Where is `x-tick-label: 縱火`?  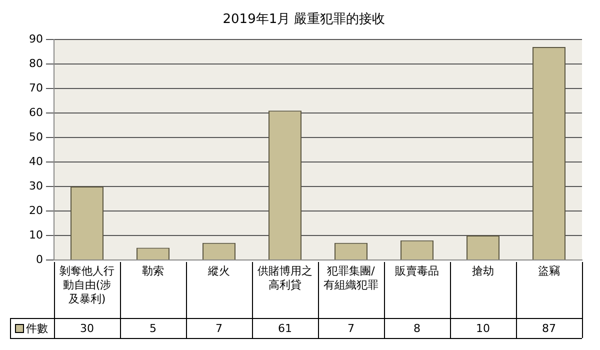
x-tick-label: 縱火 is located at coordinates (218, 271).